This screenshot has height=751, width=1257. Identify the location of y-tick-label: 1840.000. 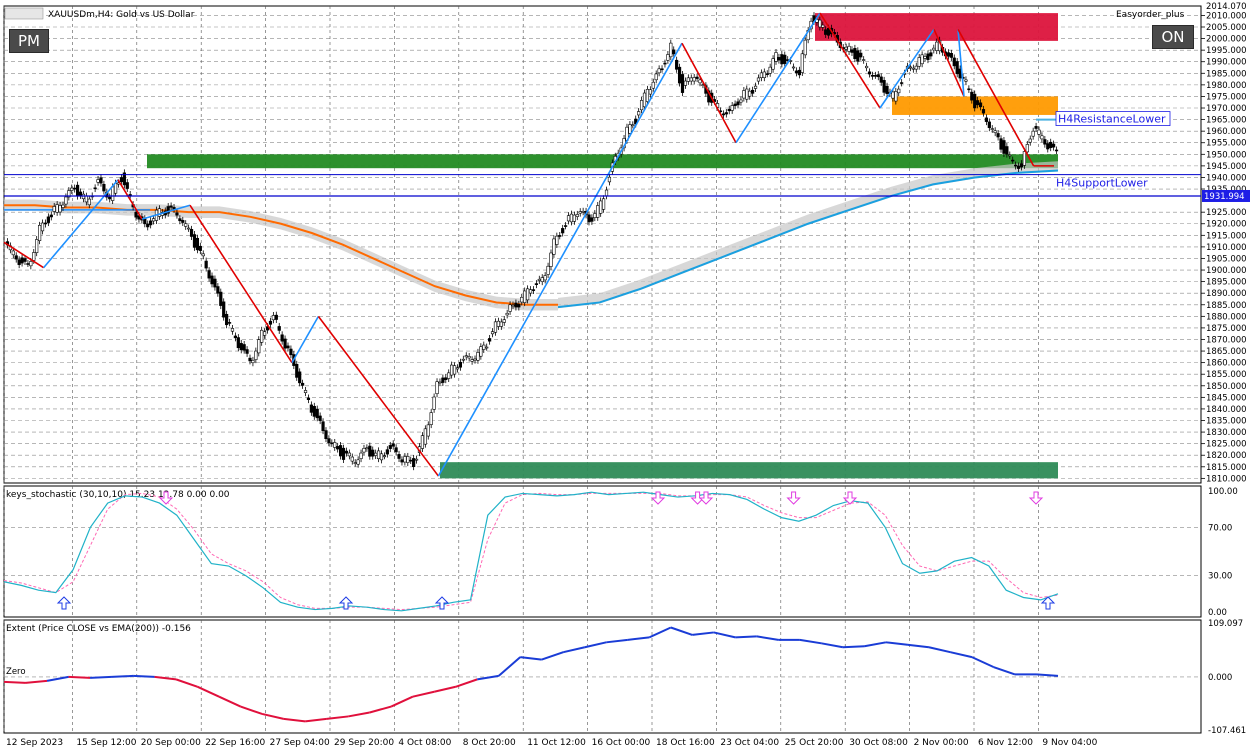
(1226, 410).